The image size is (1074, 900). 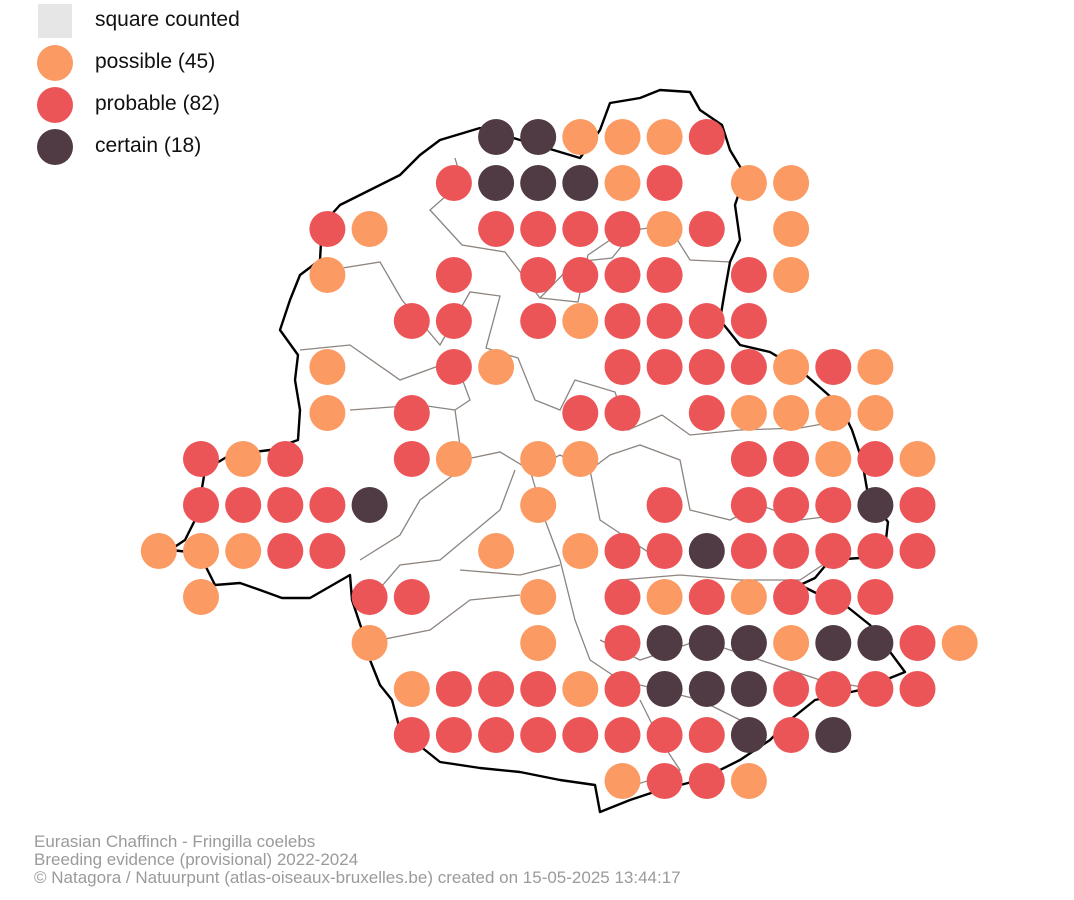 I want to click on legend-label: certain (18), so click(x=148, y=145).